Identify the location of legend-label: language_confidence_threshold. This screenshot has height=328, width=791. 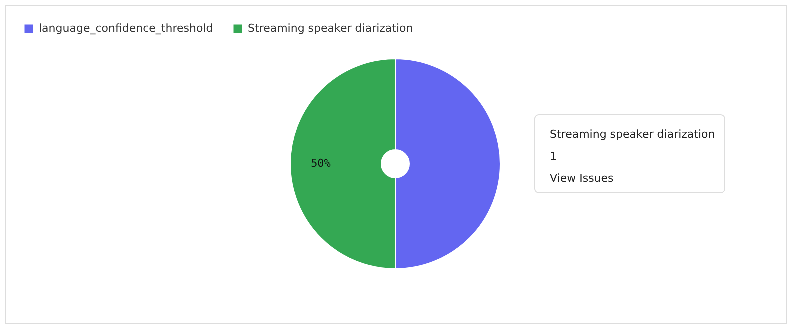
(126, 28).